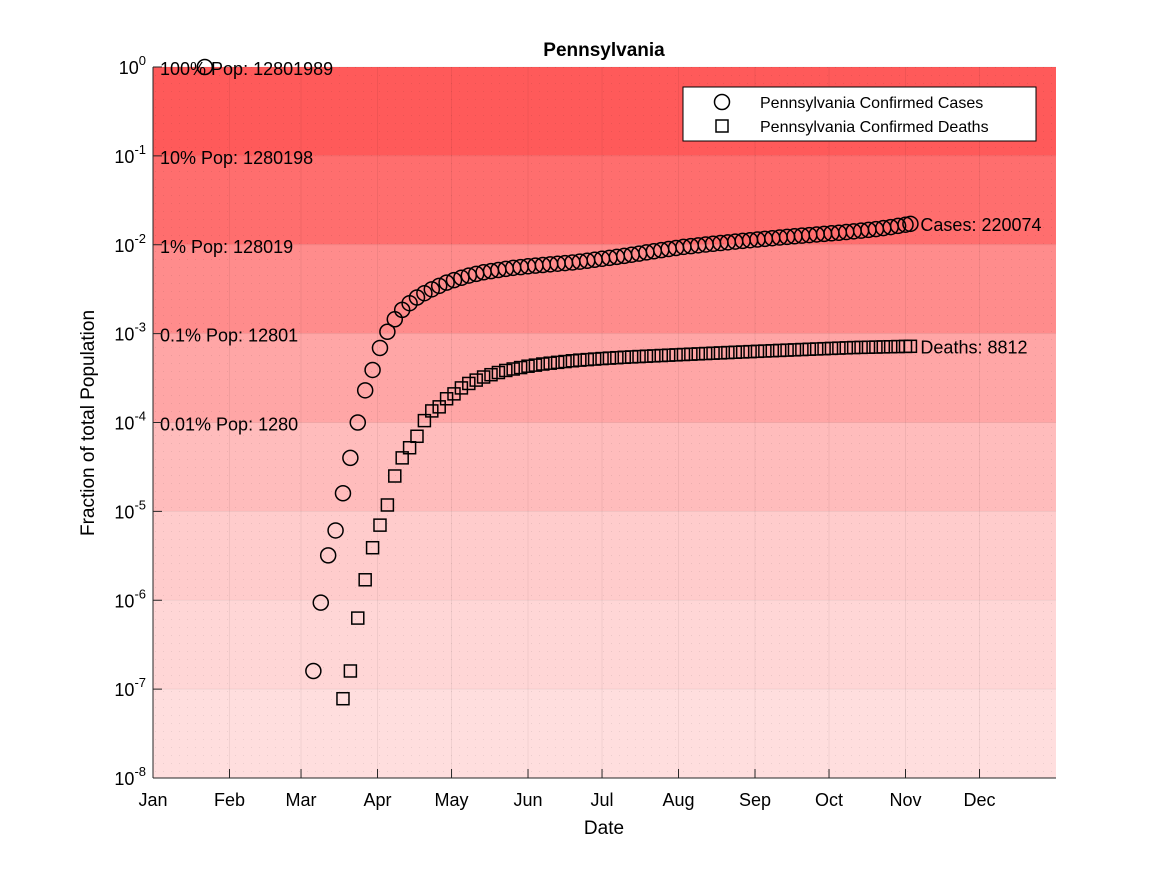 The width and height of the screenshot is (1167, 875). Describe the element at coordinates (301, 800) in the screenshot. I see `x-tick-label: Mar` at that location.